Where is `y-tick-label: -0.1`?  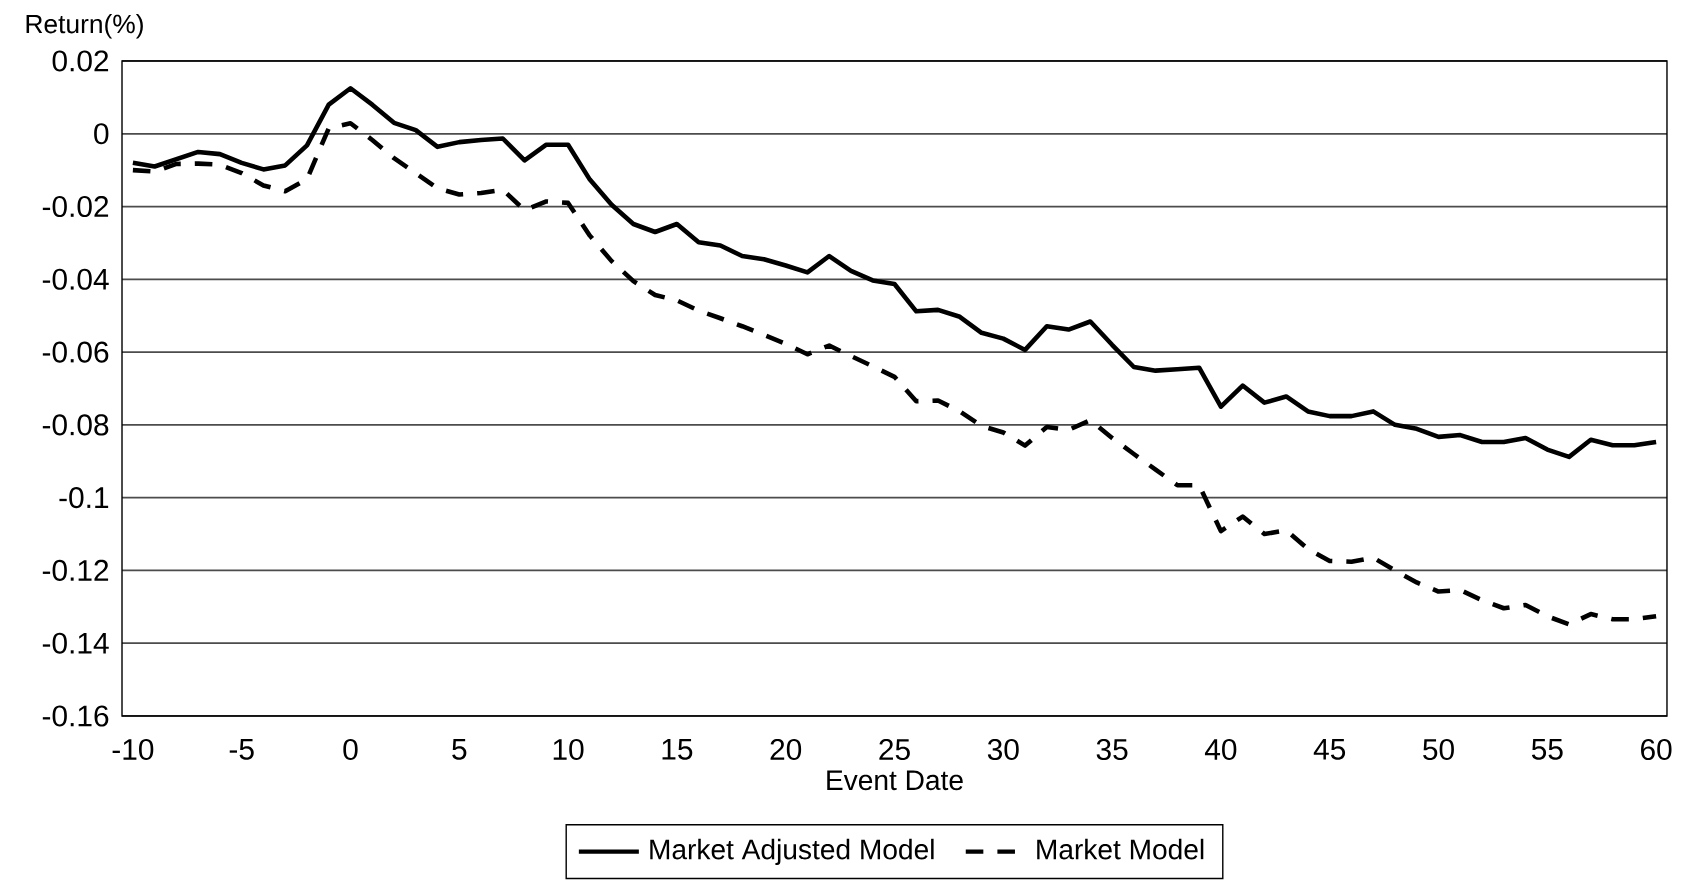
y-tick-label: -0.1 is located at coordinates (84, 498).